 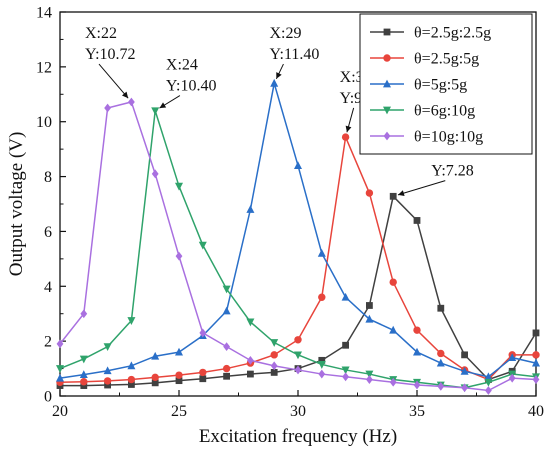 I want to click on annotation-text: Y:10.40, so click(x=191, y=86).